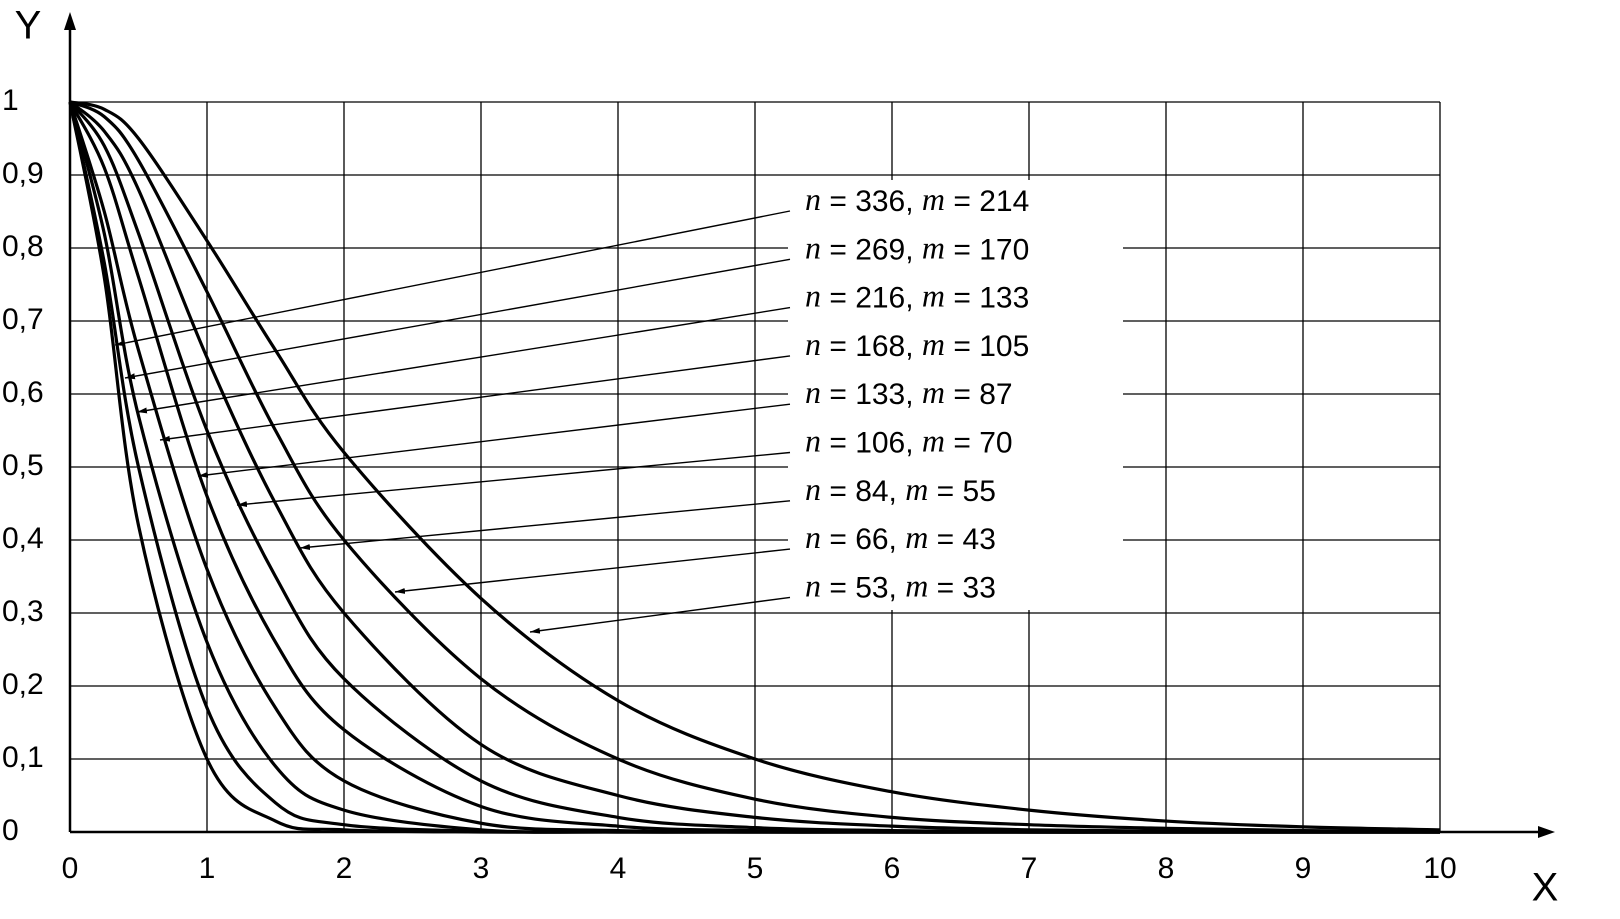 The image size is (1620, 919). Describe the element at coordinates (900, 489) in the screenshot. I see `legend-label: n = 84, m = 55` at that location.